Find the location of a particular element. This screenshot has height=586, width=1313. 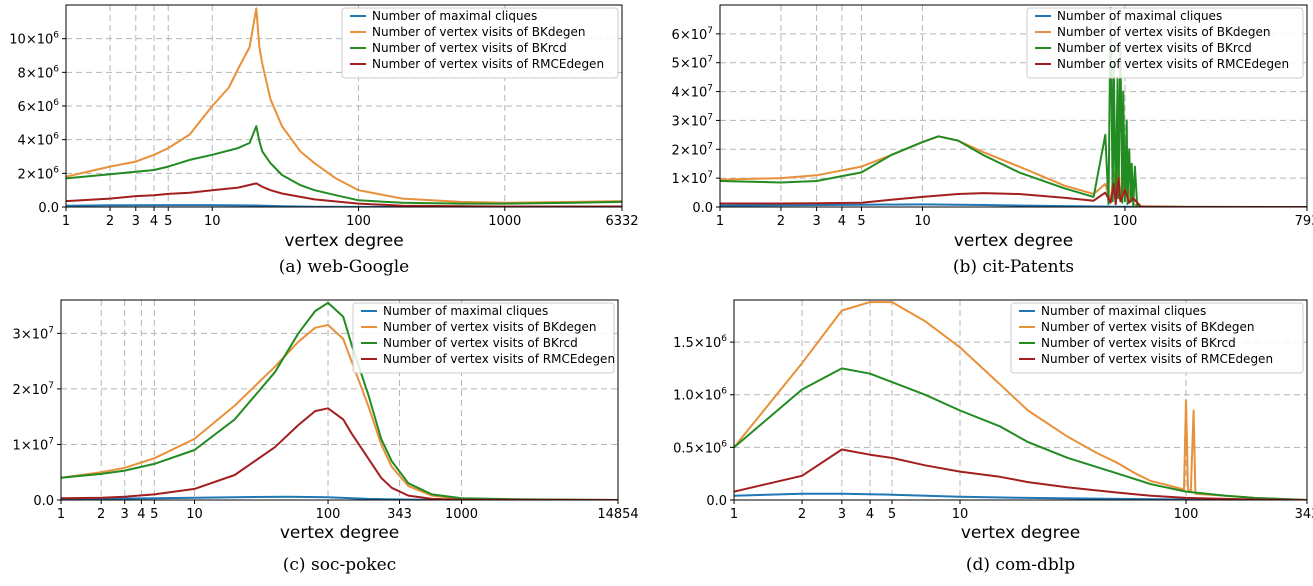

y-tick-label: 6×10⁷ is located at coordinates (692, 34).